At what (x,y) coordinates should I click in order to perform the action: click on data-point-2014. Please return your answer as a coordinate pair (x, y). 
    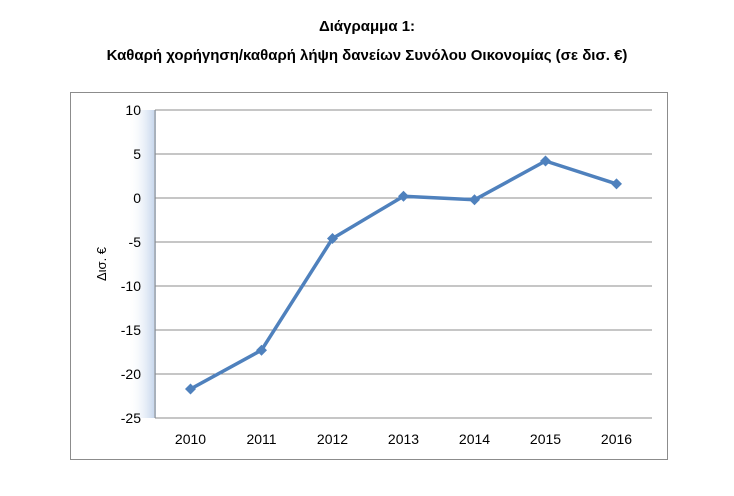
    Looking at the image, I should click on (474, 200).